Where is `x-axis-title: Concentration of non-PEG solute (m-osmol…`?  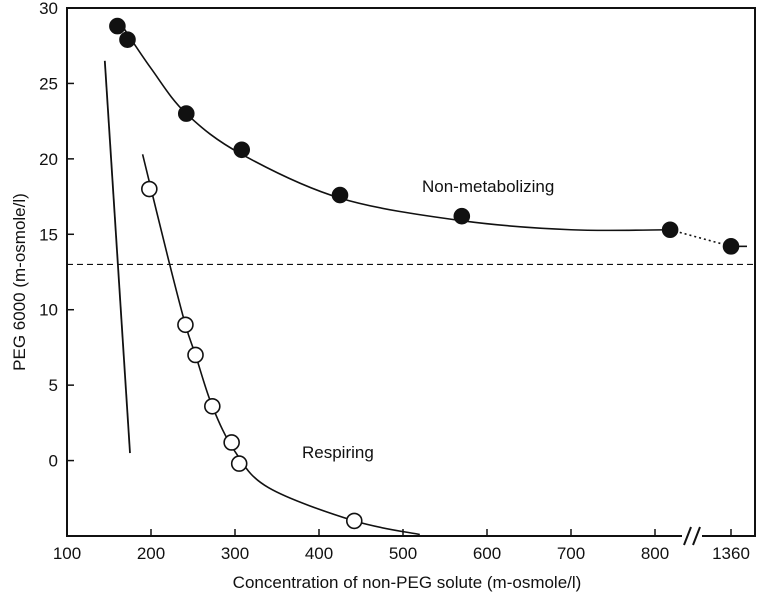 x-axis-title: Concentration of non-PEG solute (m-osmol… is located at coordinates (407, 582).